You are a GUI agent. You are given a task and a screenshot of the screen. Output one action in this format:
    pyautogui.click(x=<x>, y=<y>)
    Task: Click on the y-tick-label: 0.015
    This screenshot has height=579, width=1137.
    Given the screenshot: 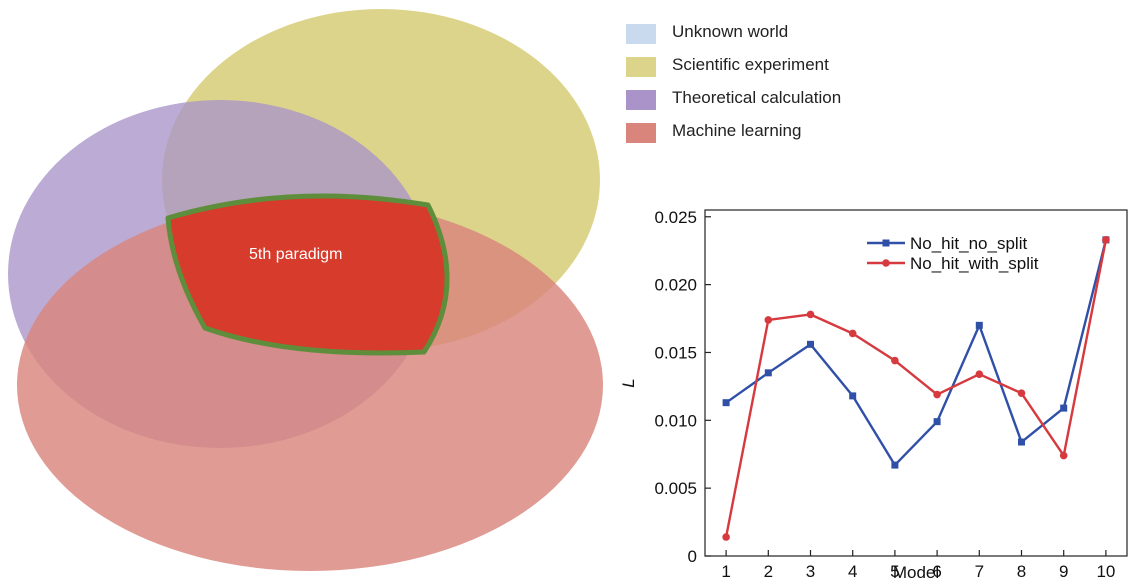 What is the action you would take?
    pyautogui.click(x=675, y=352)
    